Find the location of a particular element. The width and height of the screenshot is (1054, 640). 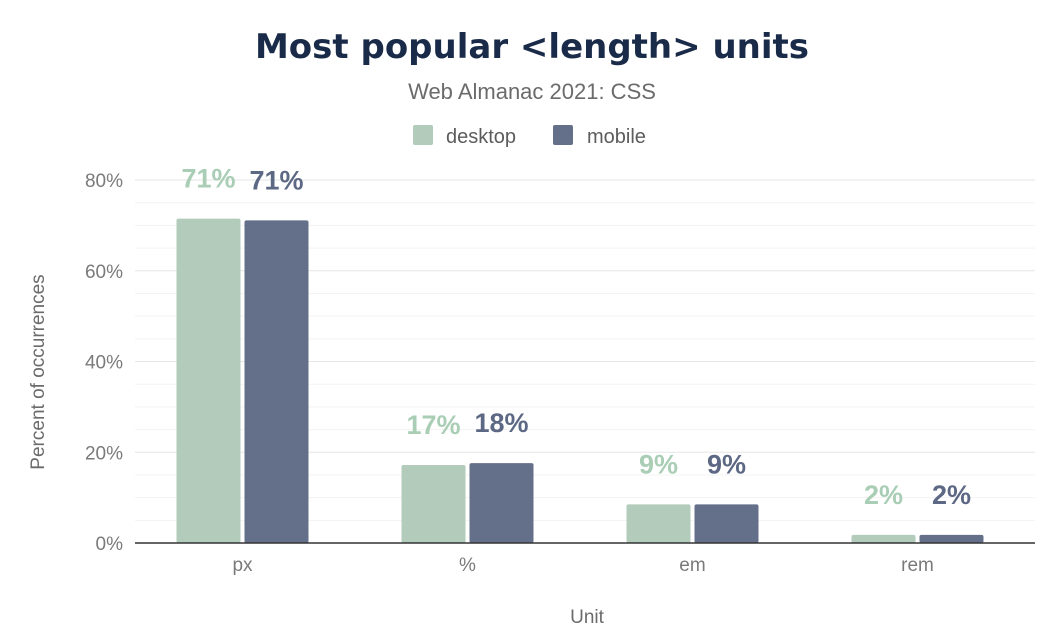

data-label-mobile-2: 9% is located at coordinates (726, 464).